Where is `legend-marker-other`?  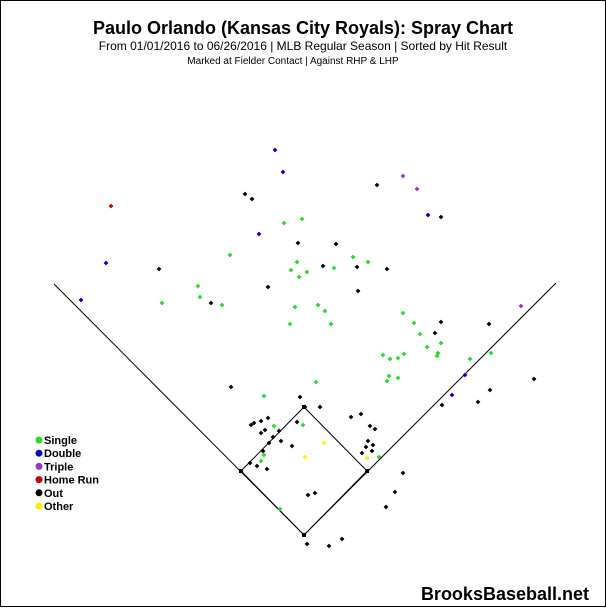 legend-marker-other is located at coordinates (39, 506).